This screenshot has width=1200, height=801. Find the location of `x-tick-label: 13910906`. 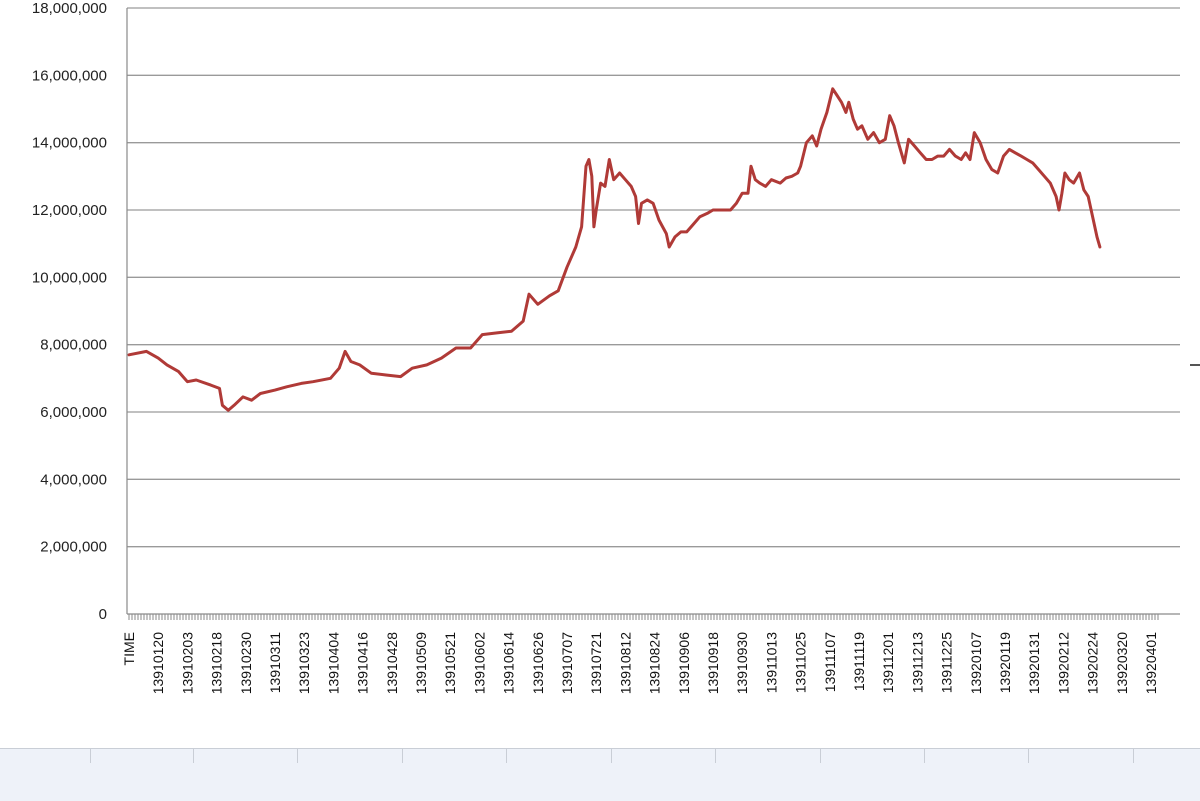

x-tick-label: 13910906 is located at coordinates (684, 663).